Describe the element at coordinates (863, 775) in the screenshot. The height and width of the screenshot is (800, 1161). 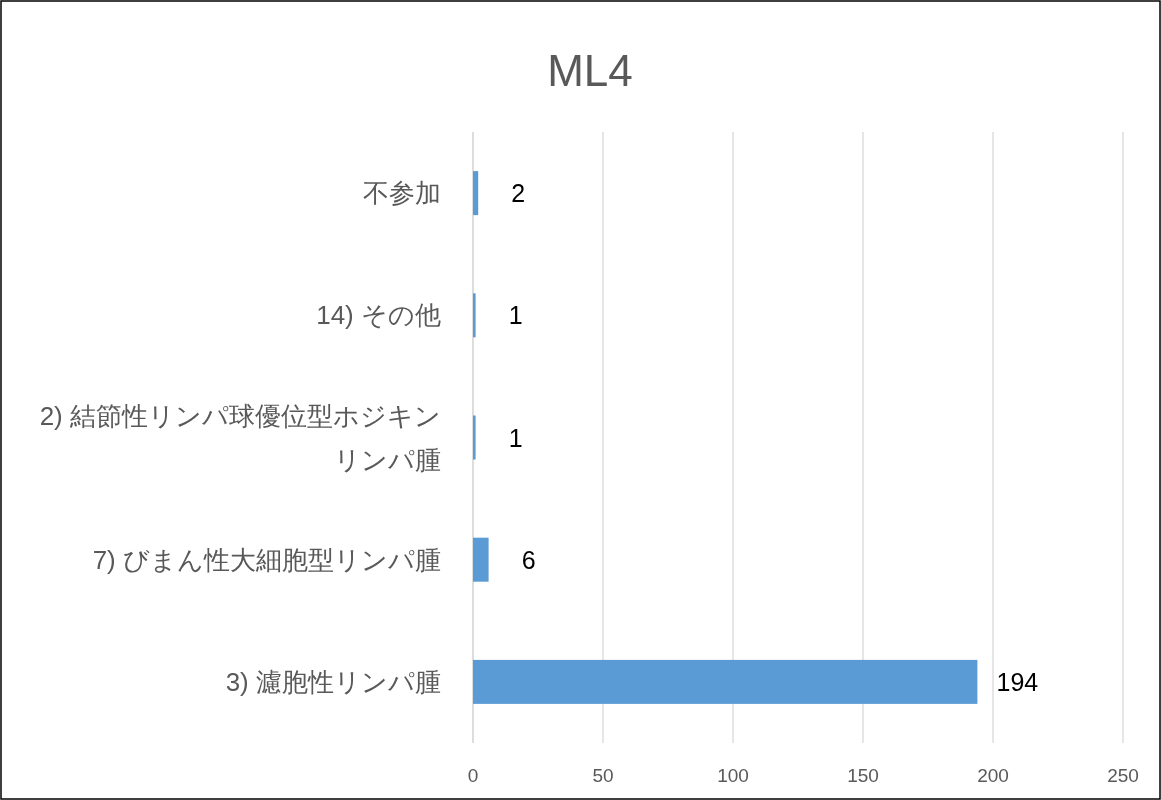
I see `x-tick-label: 150` at that location.